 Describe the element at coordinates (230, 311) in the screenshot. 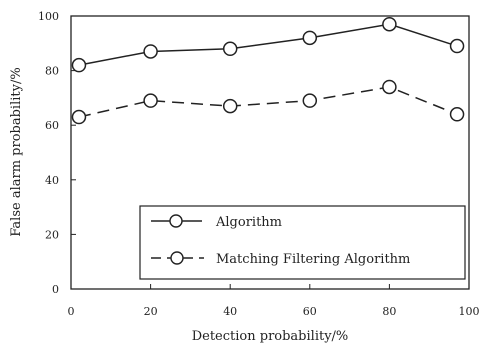

I see `x-tick-label: 40` at that location.